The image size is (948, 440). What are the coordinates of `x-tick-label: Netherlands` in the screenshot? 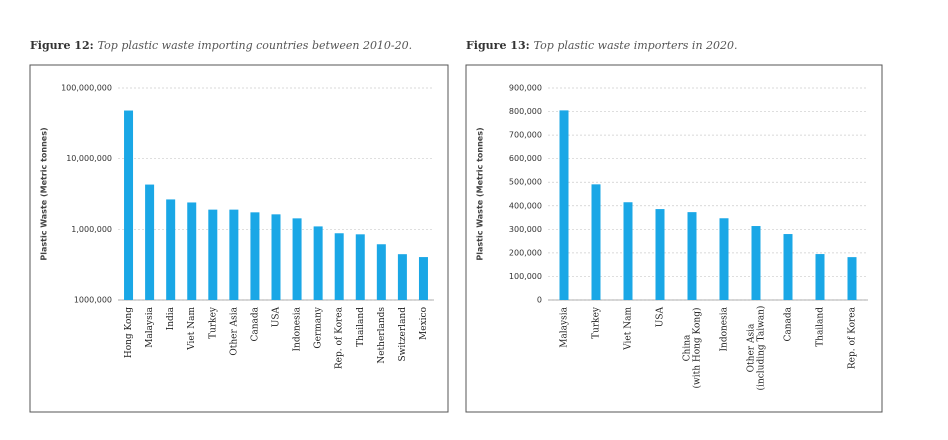 It's located at (382, 335).